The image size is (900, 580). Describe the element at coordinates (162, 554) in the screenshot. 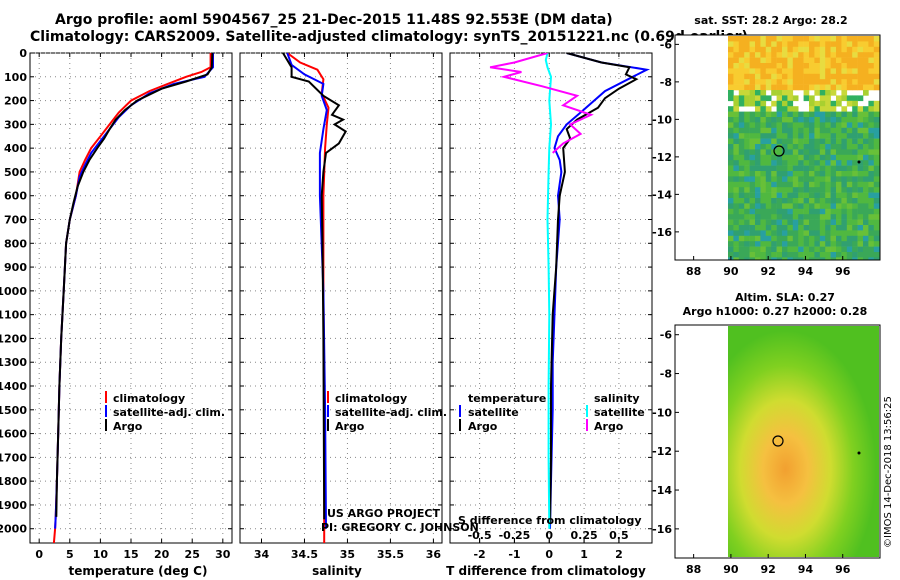

I see `x-tick-label: 20` at that location.